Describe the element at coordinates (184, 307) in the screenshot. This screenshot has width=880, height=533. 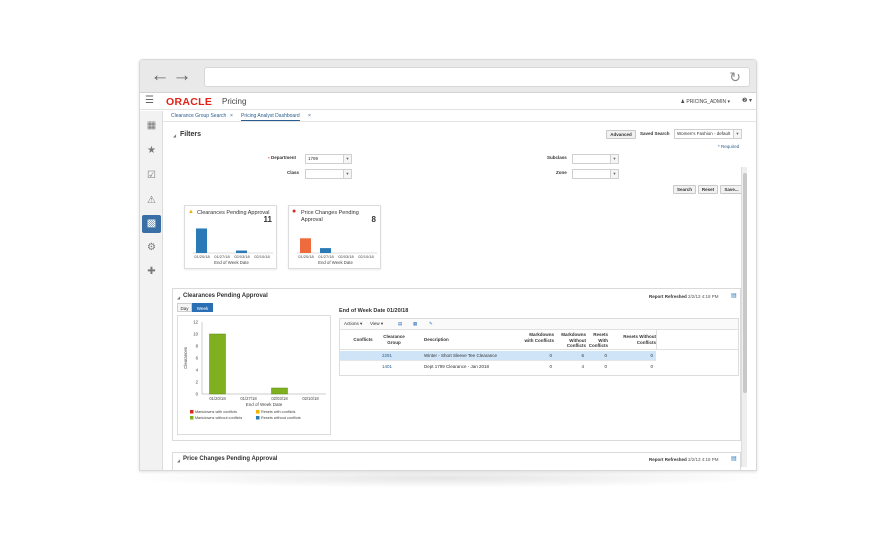
I see `day-toggle: Day` at that location.